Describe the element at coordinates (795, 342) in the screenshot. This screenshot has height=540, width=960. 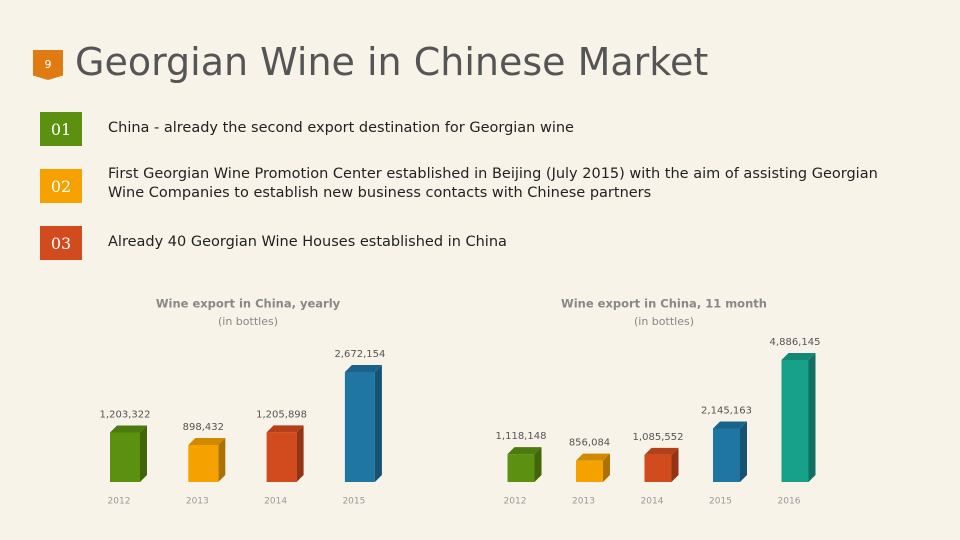
I see `value-label: 4,886,145` at that location.